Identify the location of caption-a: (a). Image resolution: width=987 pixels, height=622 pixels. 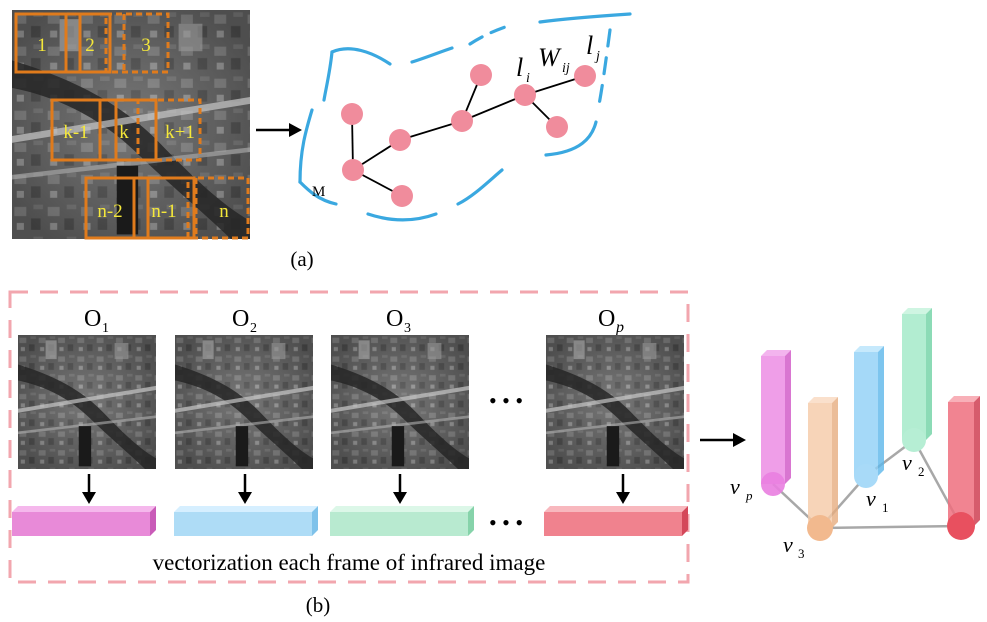
(301, 259).